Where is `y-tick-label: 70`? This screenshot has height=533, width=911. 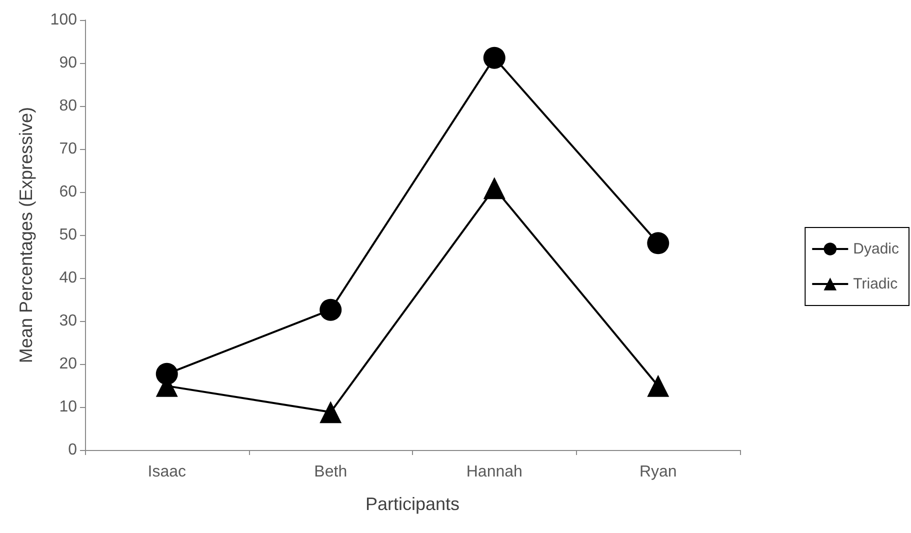 y-tick-label: 70 is located at coordinates (68, 149).